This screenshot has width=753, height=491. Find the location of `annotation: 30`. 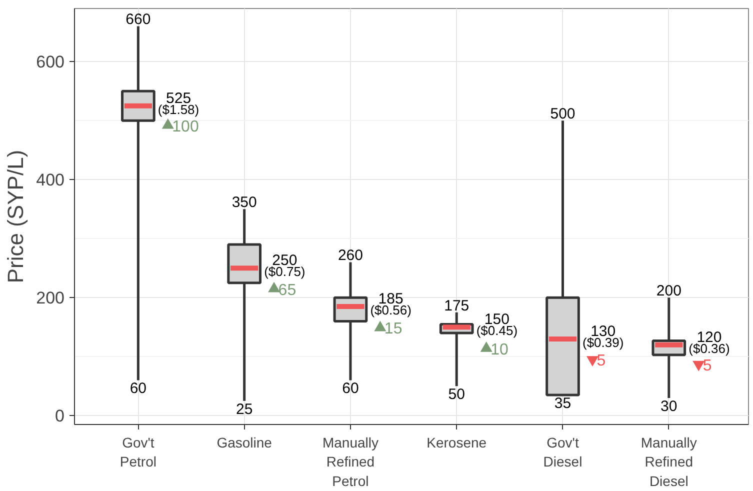

annotation: 30 is located at coordinates (669, 406).